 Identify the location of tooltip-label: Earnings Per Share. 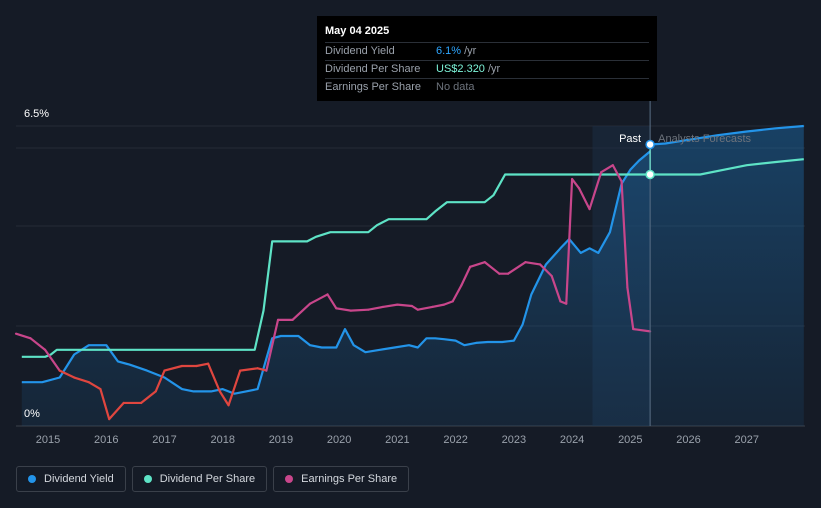
(373, 87).